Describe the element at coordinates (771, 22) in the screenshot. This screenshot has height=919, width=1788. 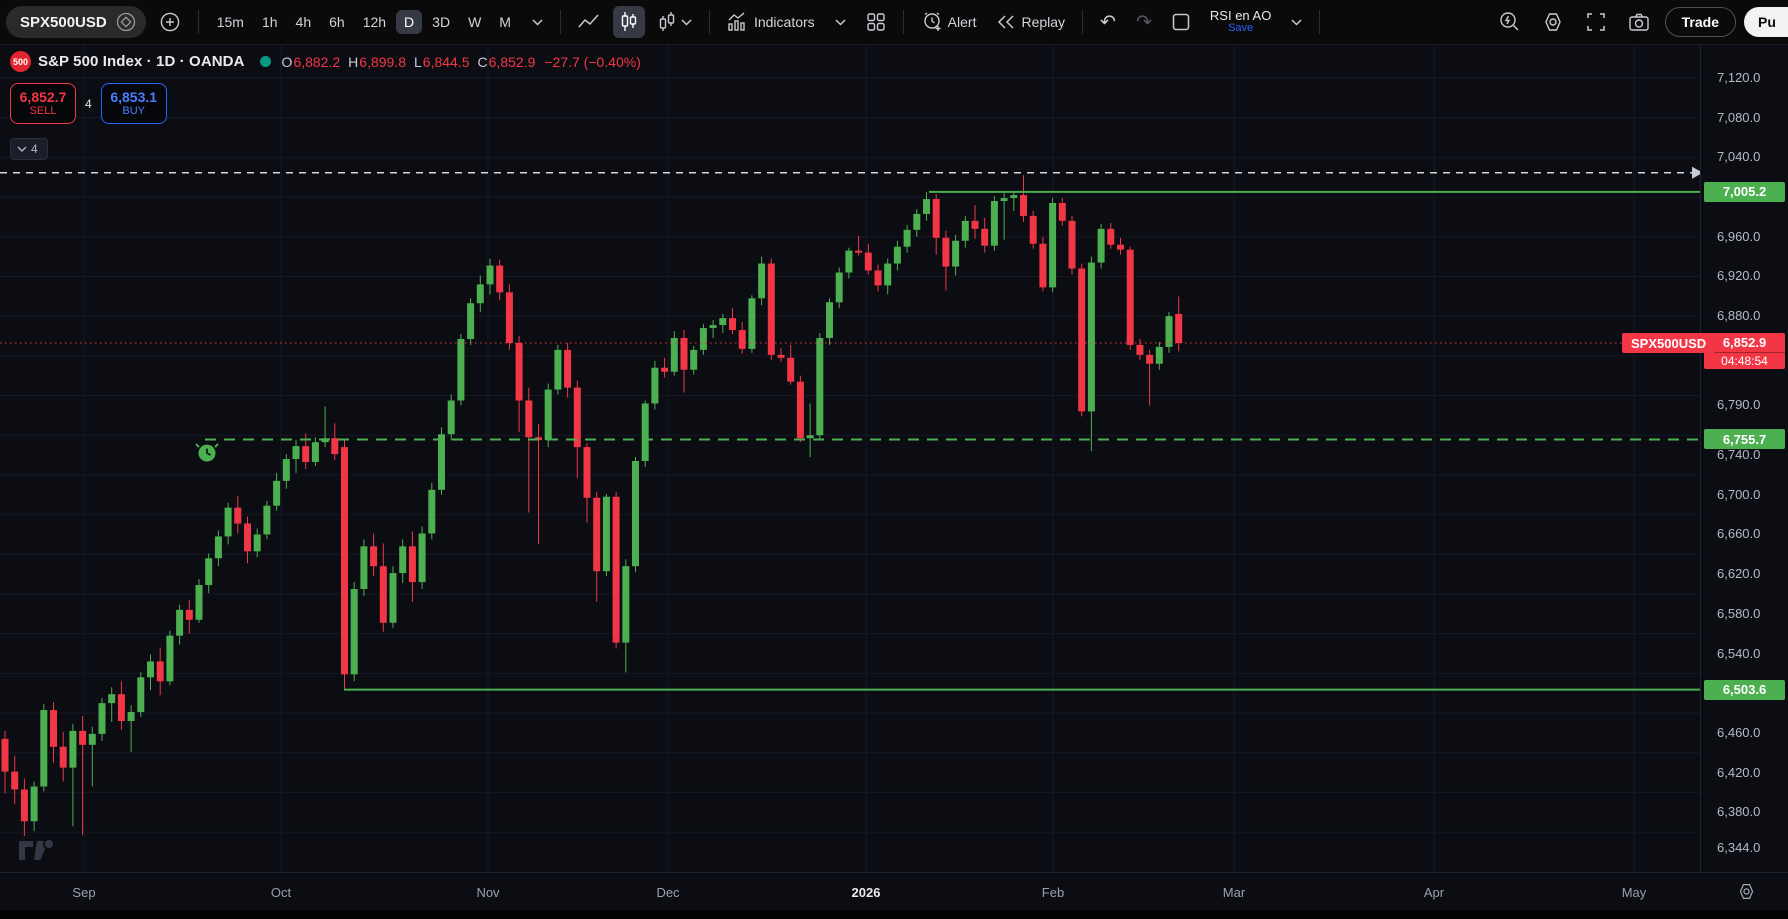
I see `indicators-button: Indicators` at that location.